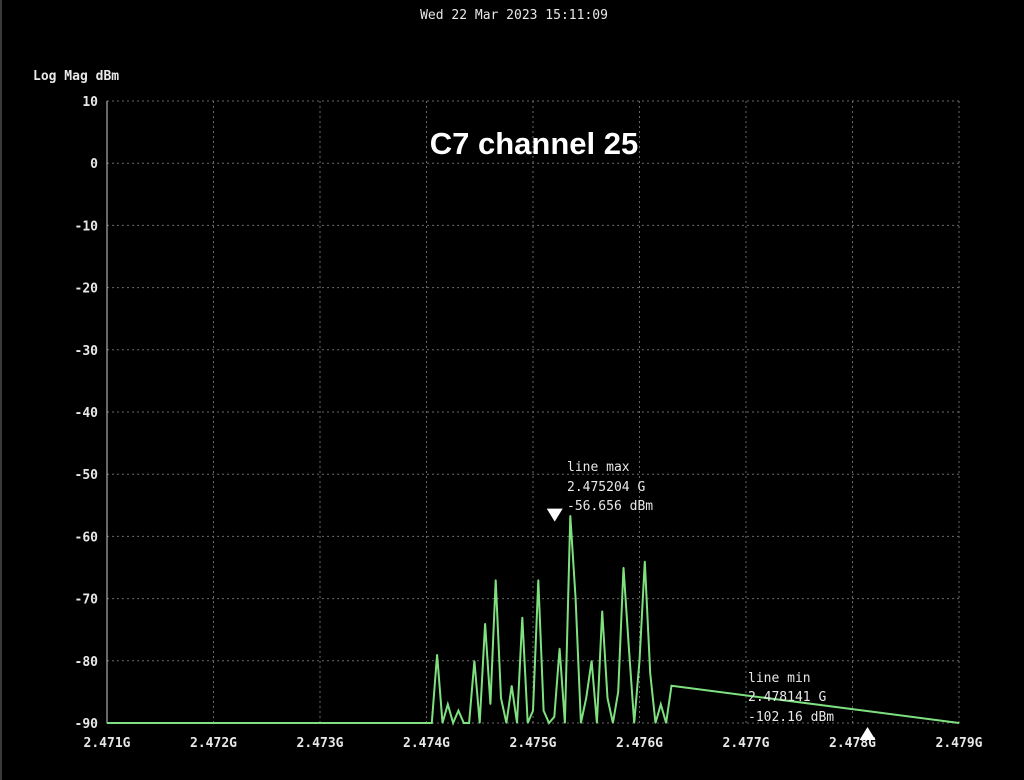  Describe the element at coordinates (534, 143) in the screenshot. I see `chart-title: C7 channel 25` at that location.